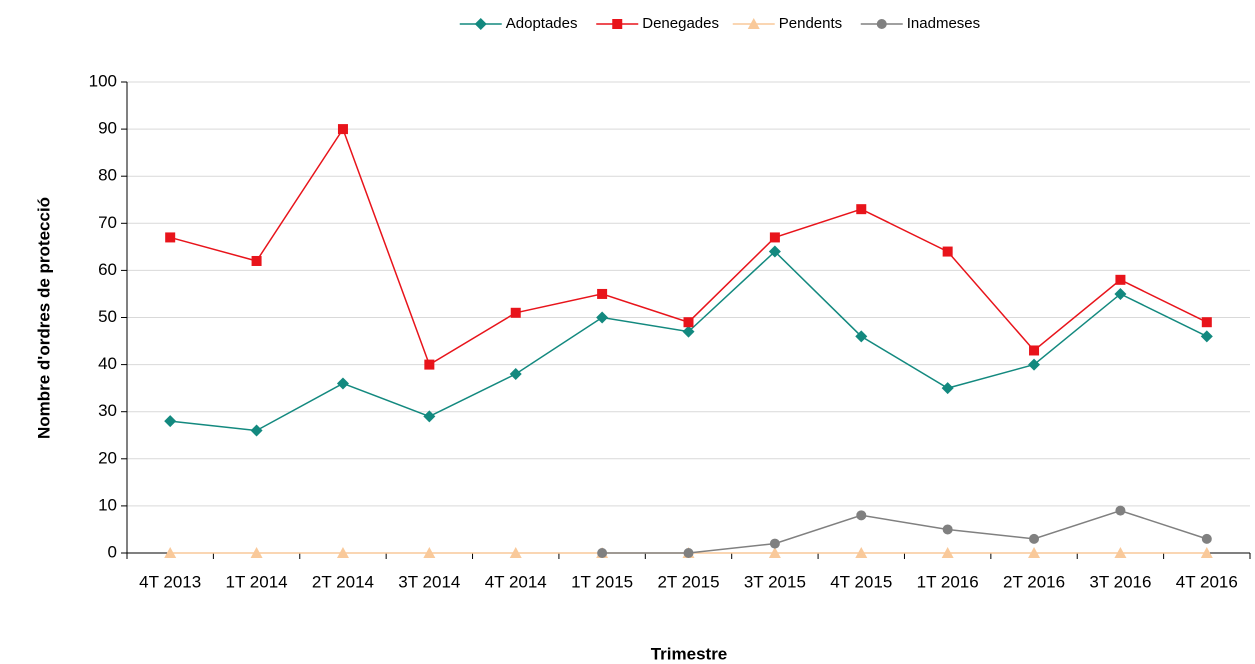  What do you see at coordinates (107, 410) in the screenshot?
I see `y-tick-label: 30` at bounding box center [107, 410].